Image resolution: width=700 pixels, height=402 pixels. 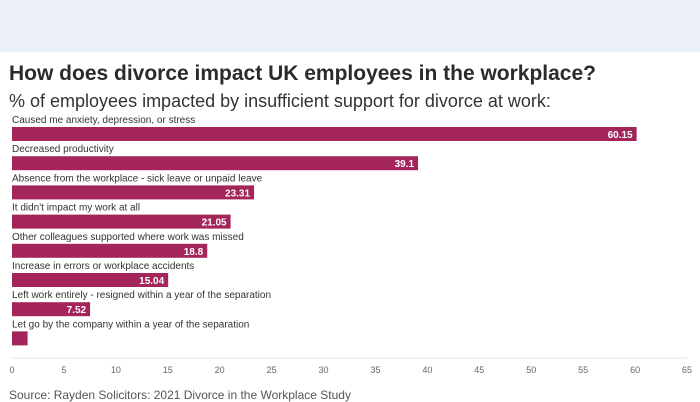 What do you see at coordinates (350, 26) in the screenshot?
I see `top-banner` at bounding box center [350, 26].